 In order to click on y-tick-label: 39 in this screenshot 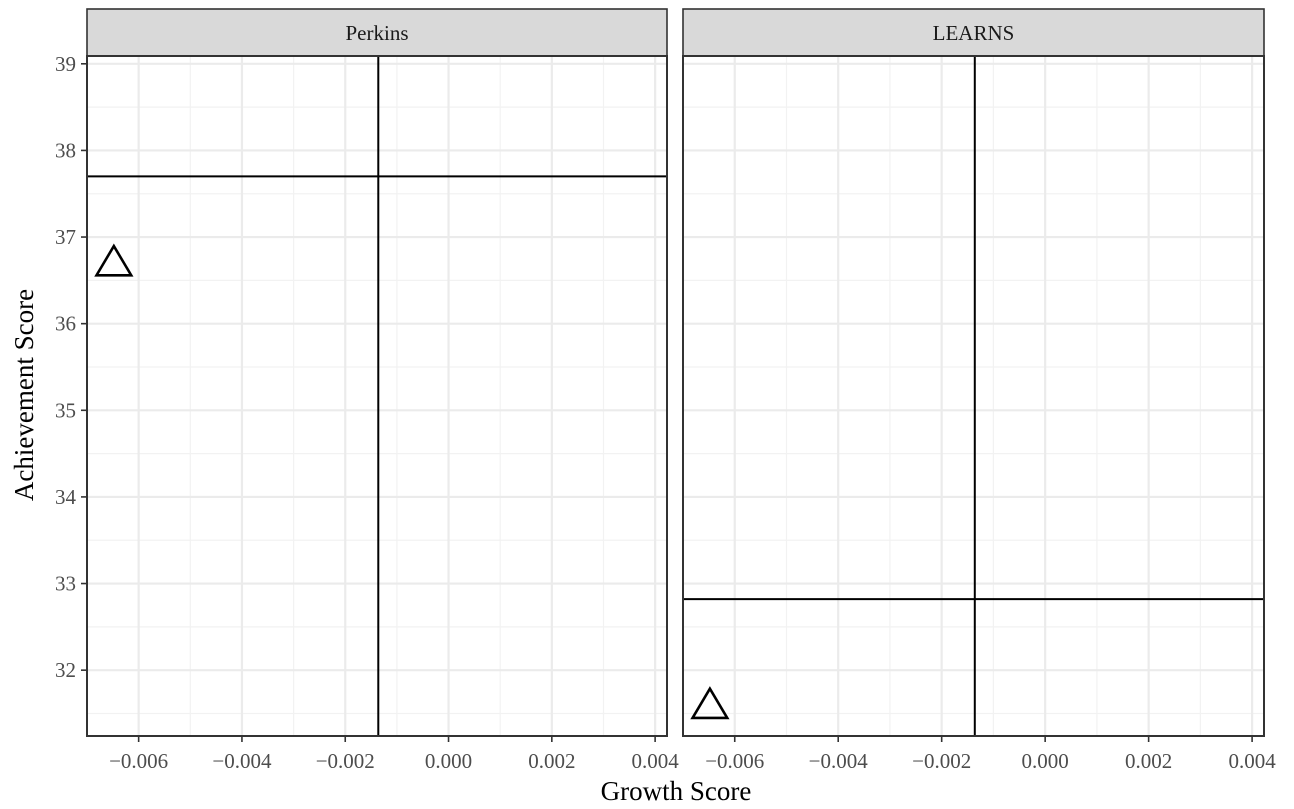, I will do `click(65, 64)`.